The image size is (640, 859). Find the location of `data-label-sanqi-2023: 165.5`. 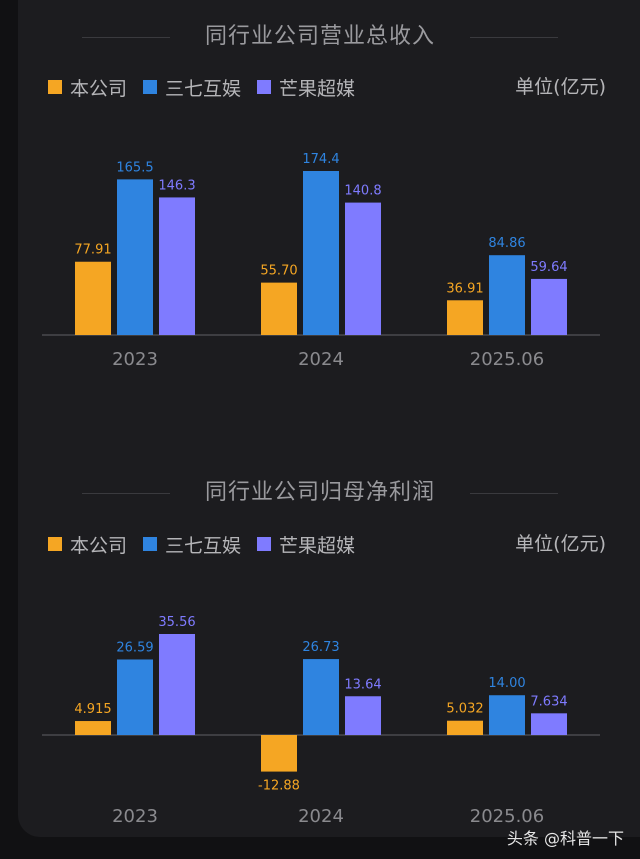

data-label-sanqi-2023: 165.5 is located at coordinates (134, 167).